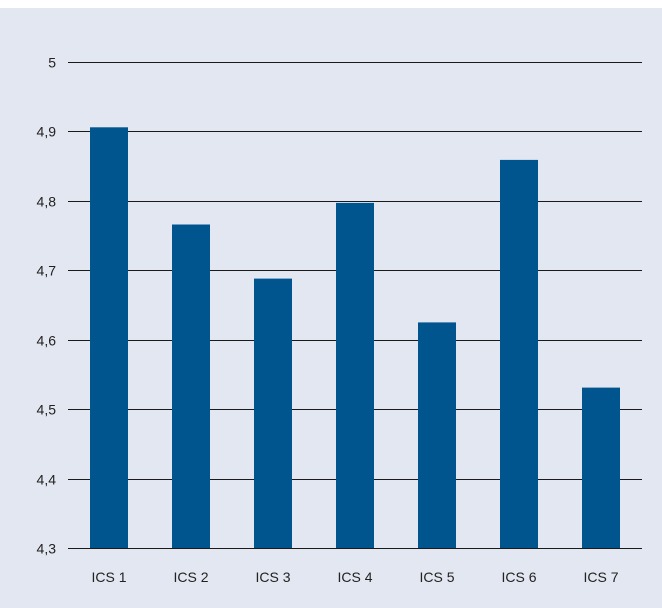  I want to click on y-tick-label: 4,8, so click(47, 202).